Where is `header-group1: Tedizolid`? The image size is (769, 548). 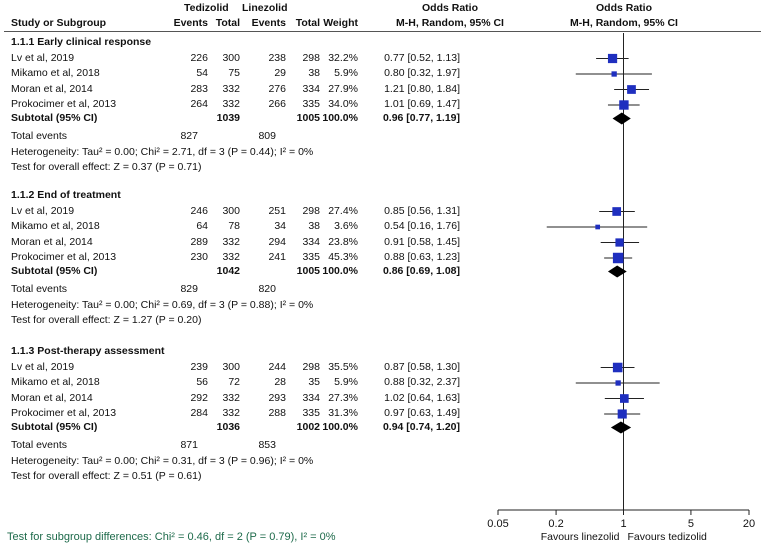
header-group1: Tedizolid is located at coordinates (206, 8).